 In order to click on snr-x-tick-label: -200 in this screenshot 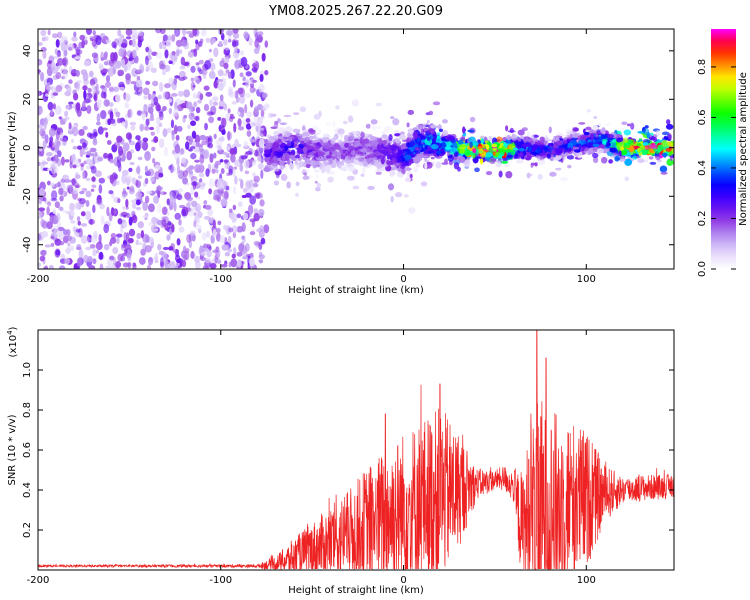, I will do `click(38, 580)`.